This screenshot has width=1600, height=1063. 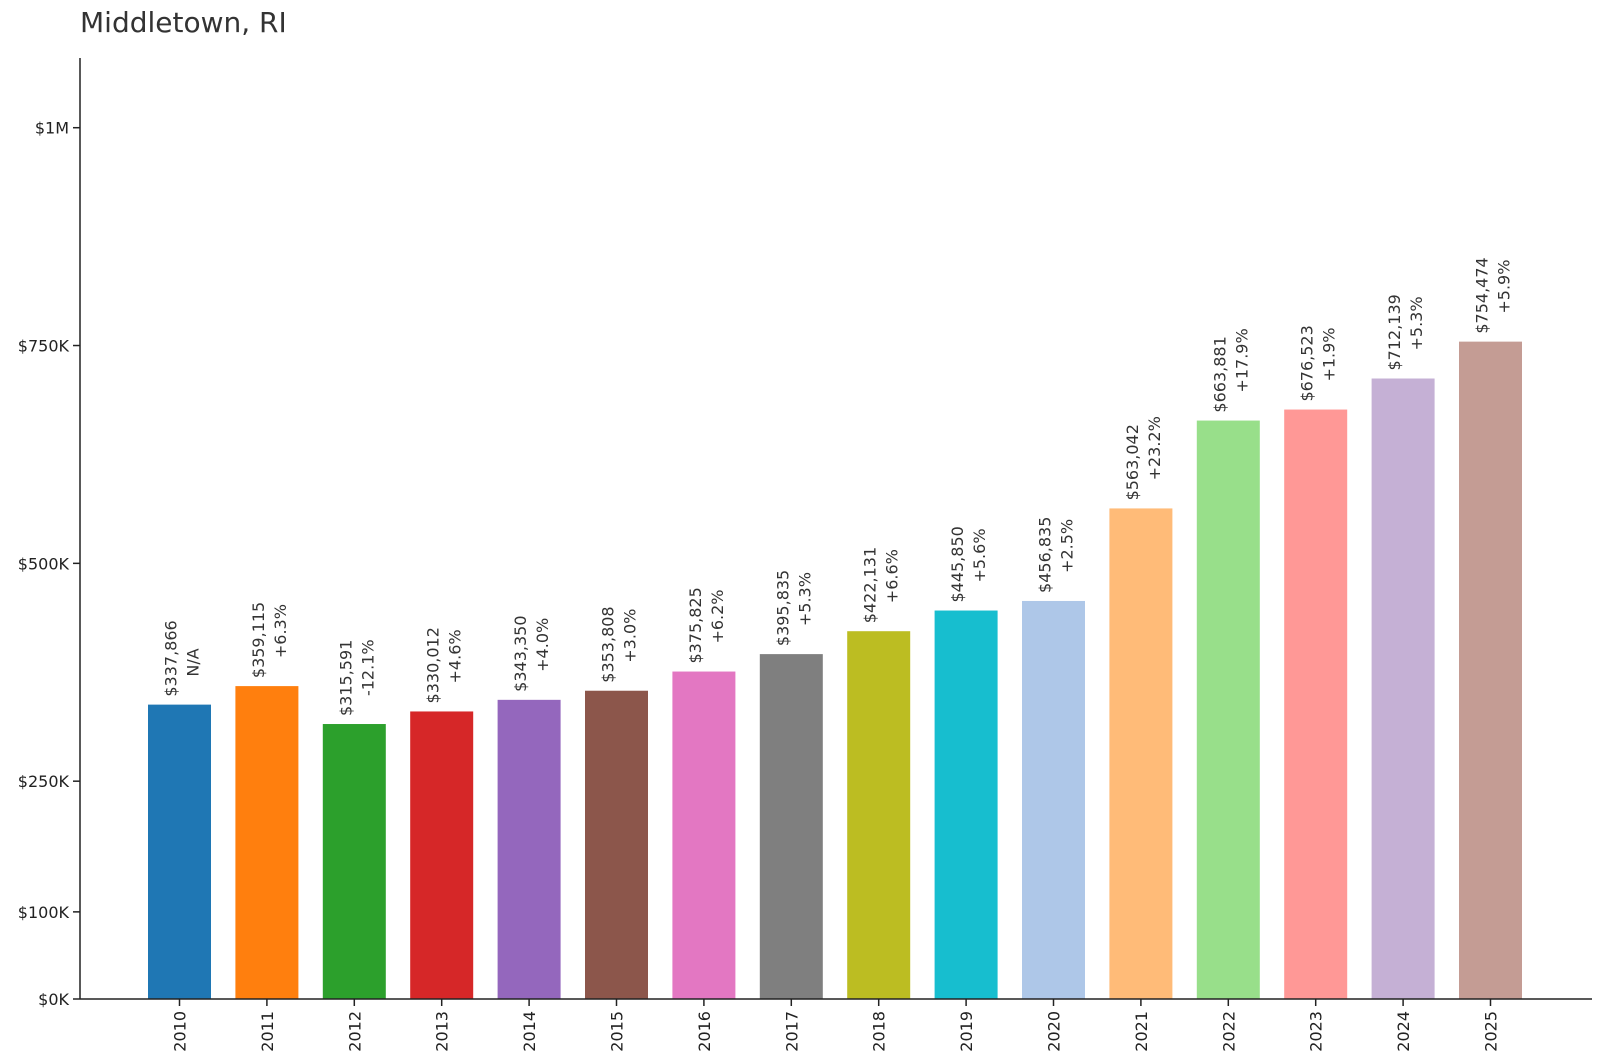 I want to click on x-tick-label: 2018, so click(x=879, y=1031).